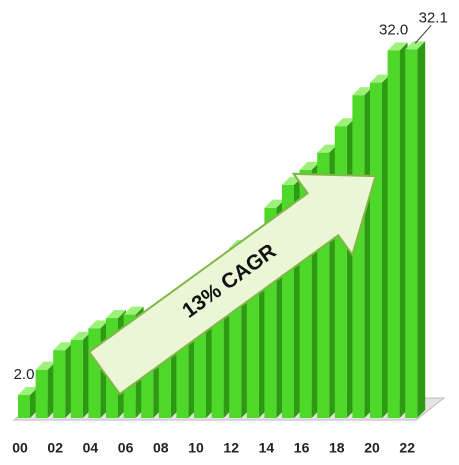 This screenshot has height=465, width=459. Describe the element at coordinates (161, 448) in the screenshot. I see `x-tick-label: 08` at that location.